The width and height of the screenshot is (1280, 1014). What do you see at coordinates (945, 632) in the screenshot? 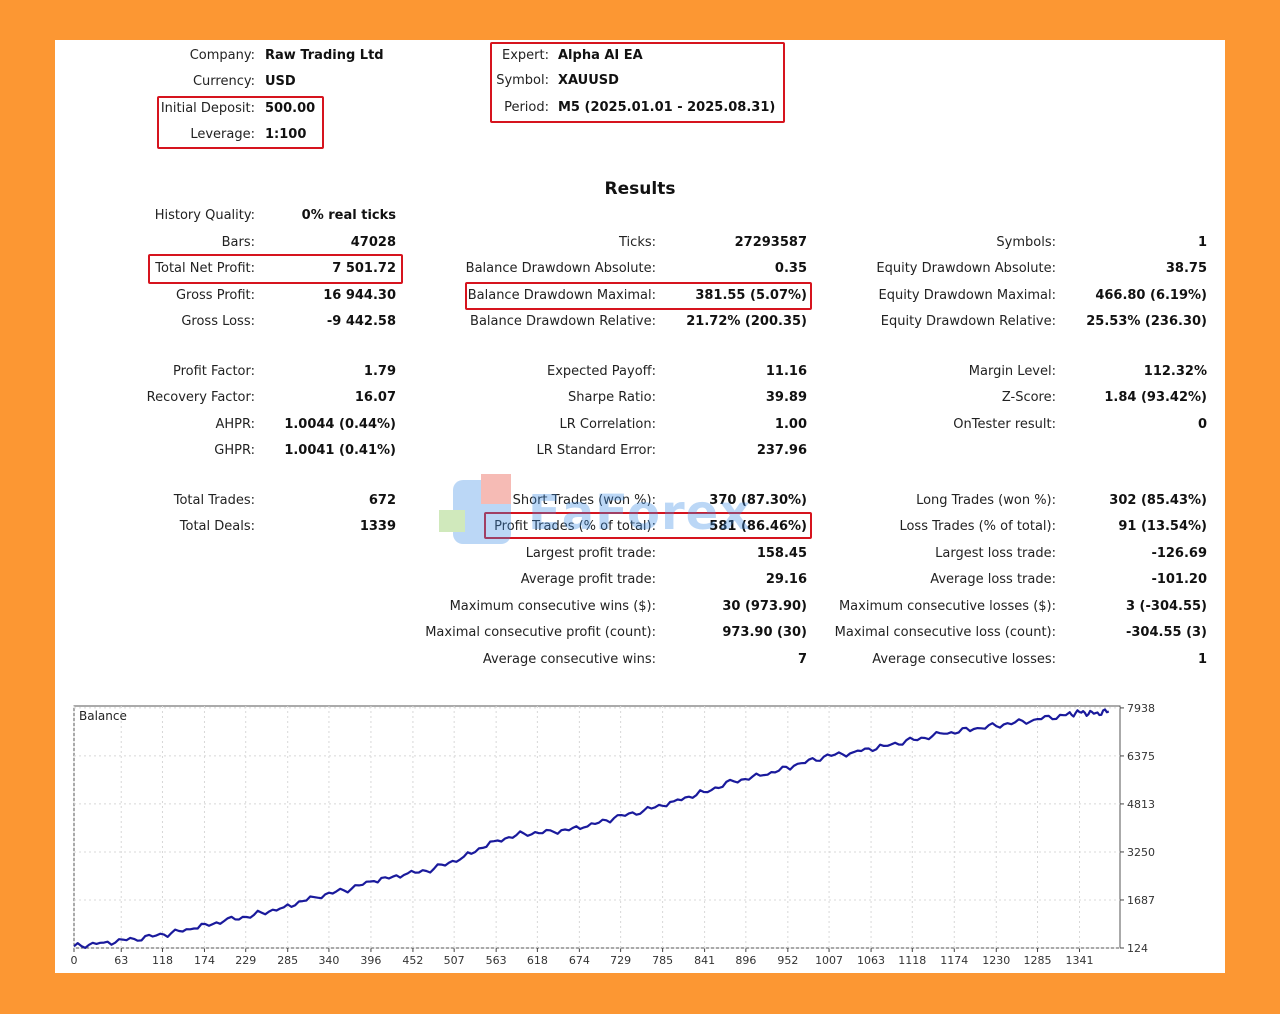
I see `maximal-consecutive-loss-label: Maximal consecutive loss (count):` at bounding box center [945, 632].